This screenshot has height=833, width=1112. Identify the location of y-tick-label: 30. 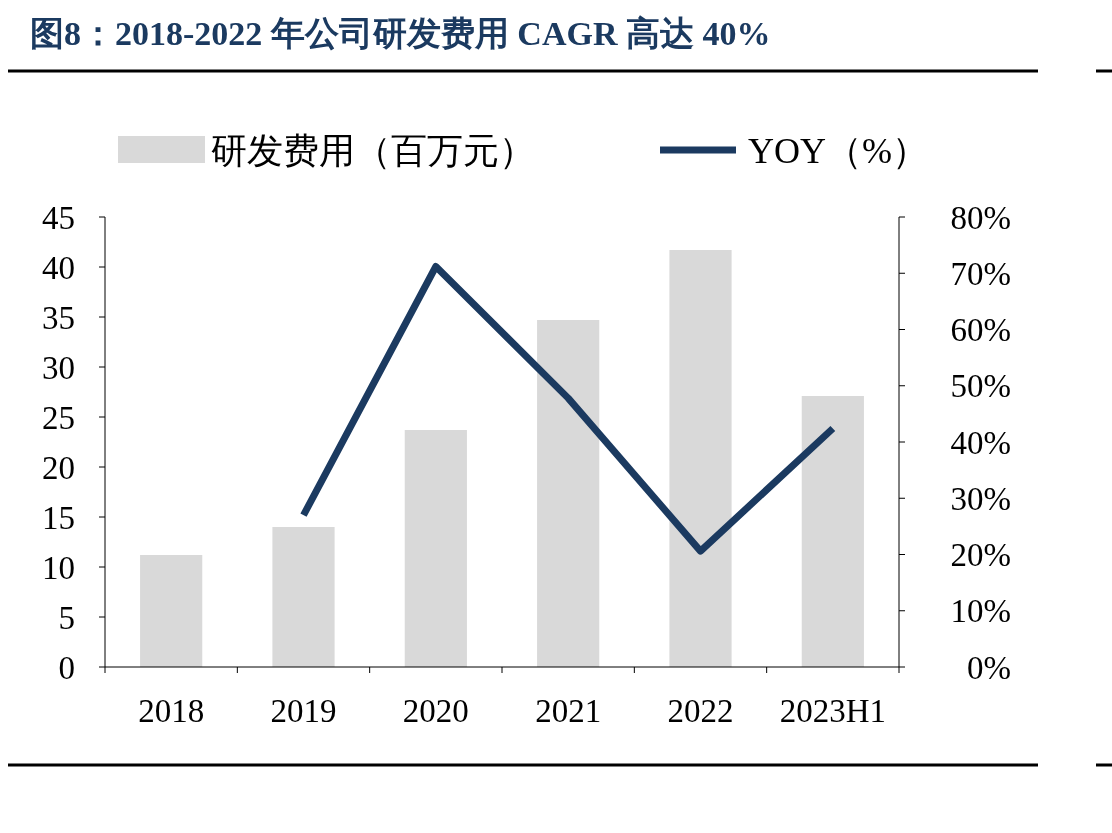
(58, 367).